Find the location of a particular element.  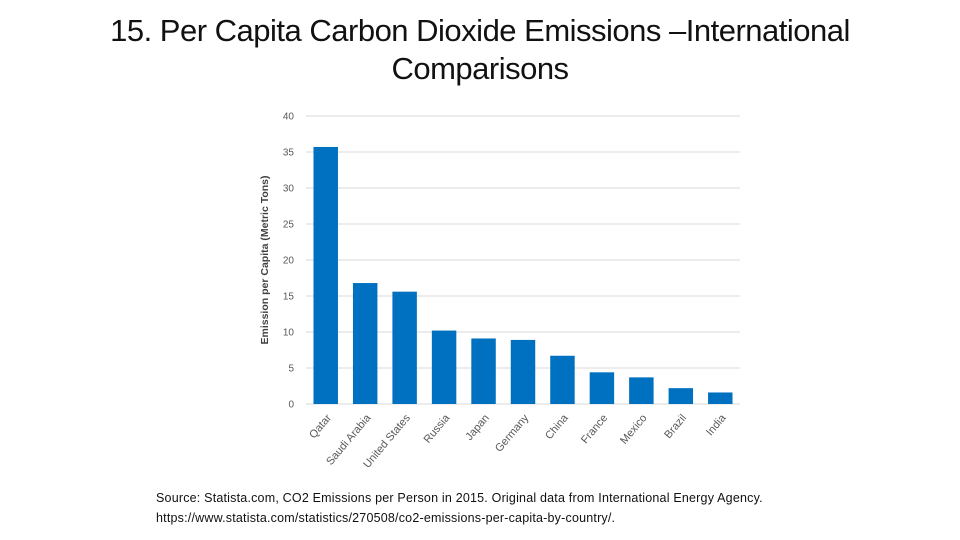

x-category-label: Japan is located at coordinates (477, 427).